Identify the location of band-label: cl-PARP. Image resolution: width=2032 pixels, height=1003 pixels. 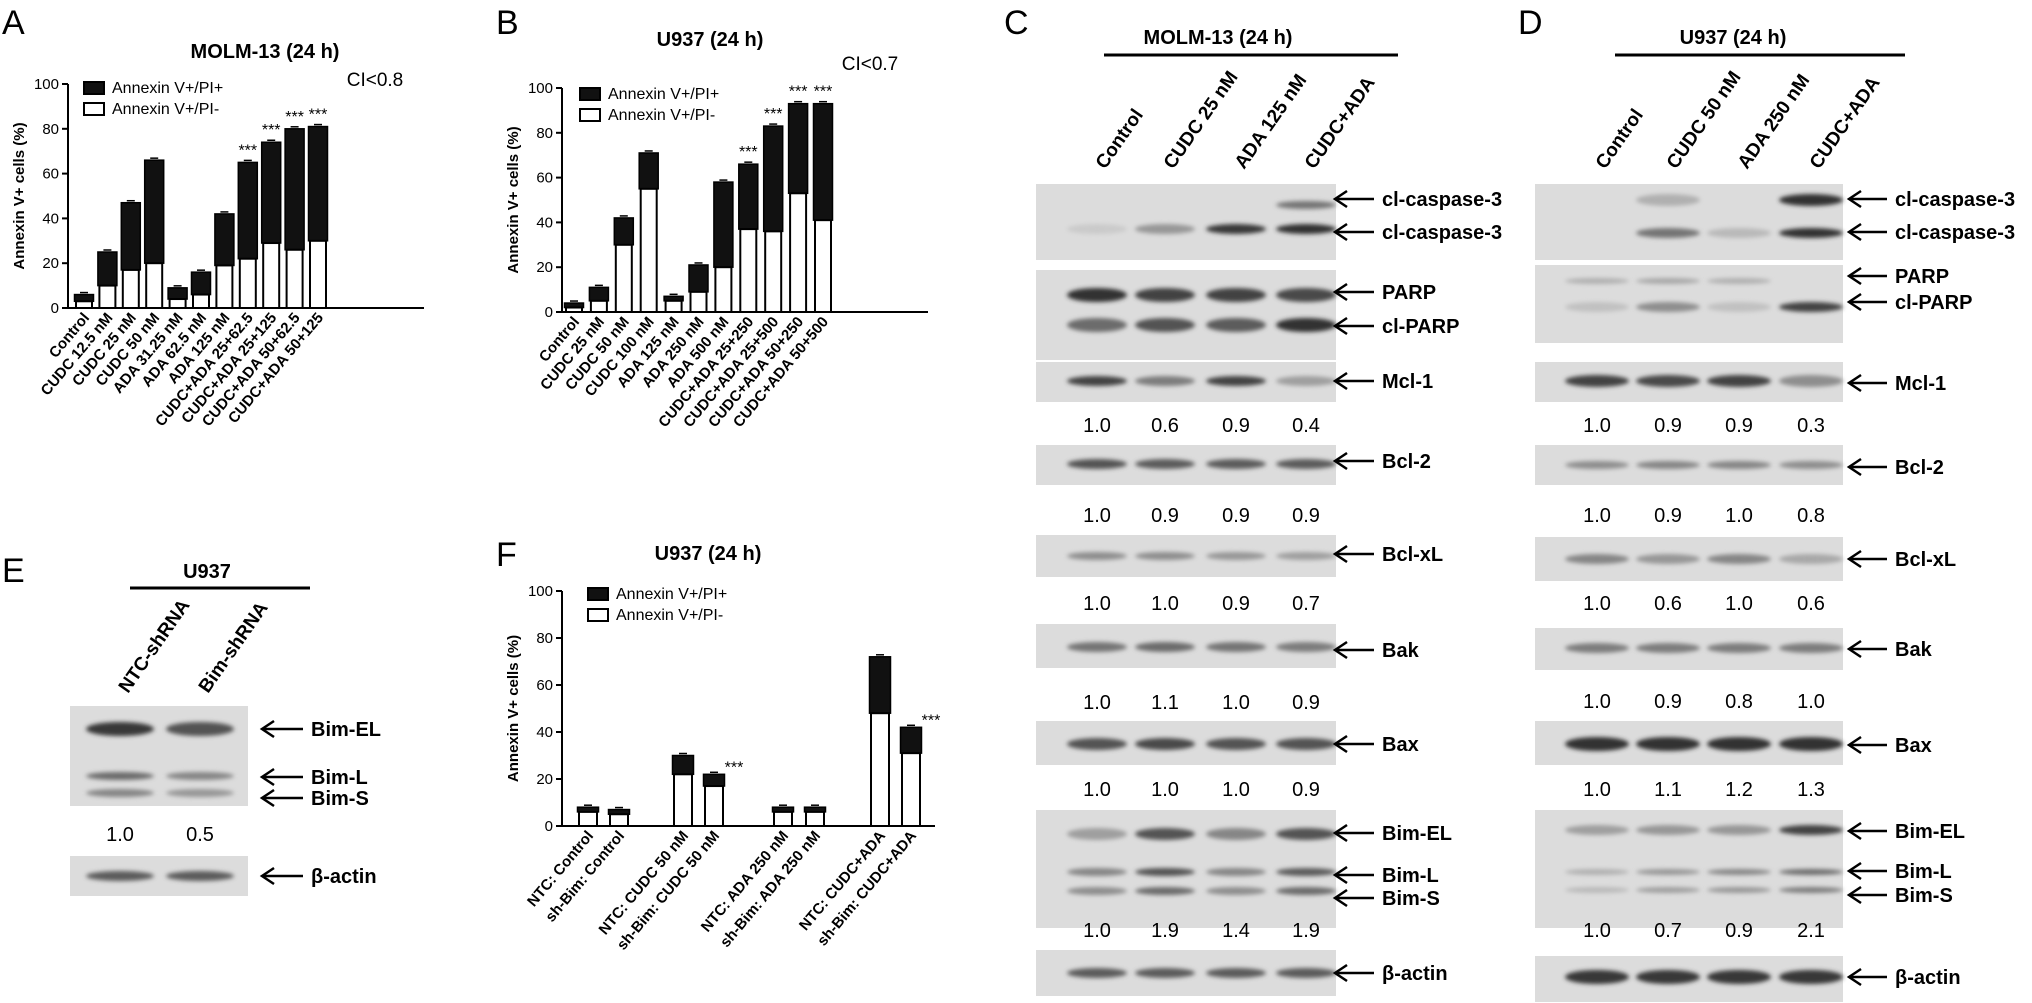
(1420, 327).